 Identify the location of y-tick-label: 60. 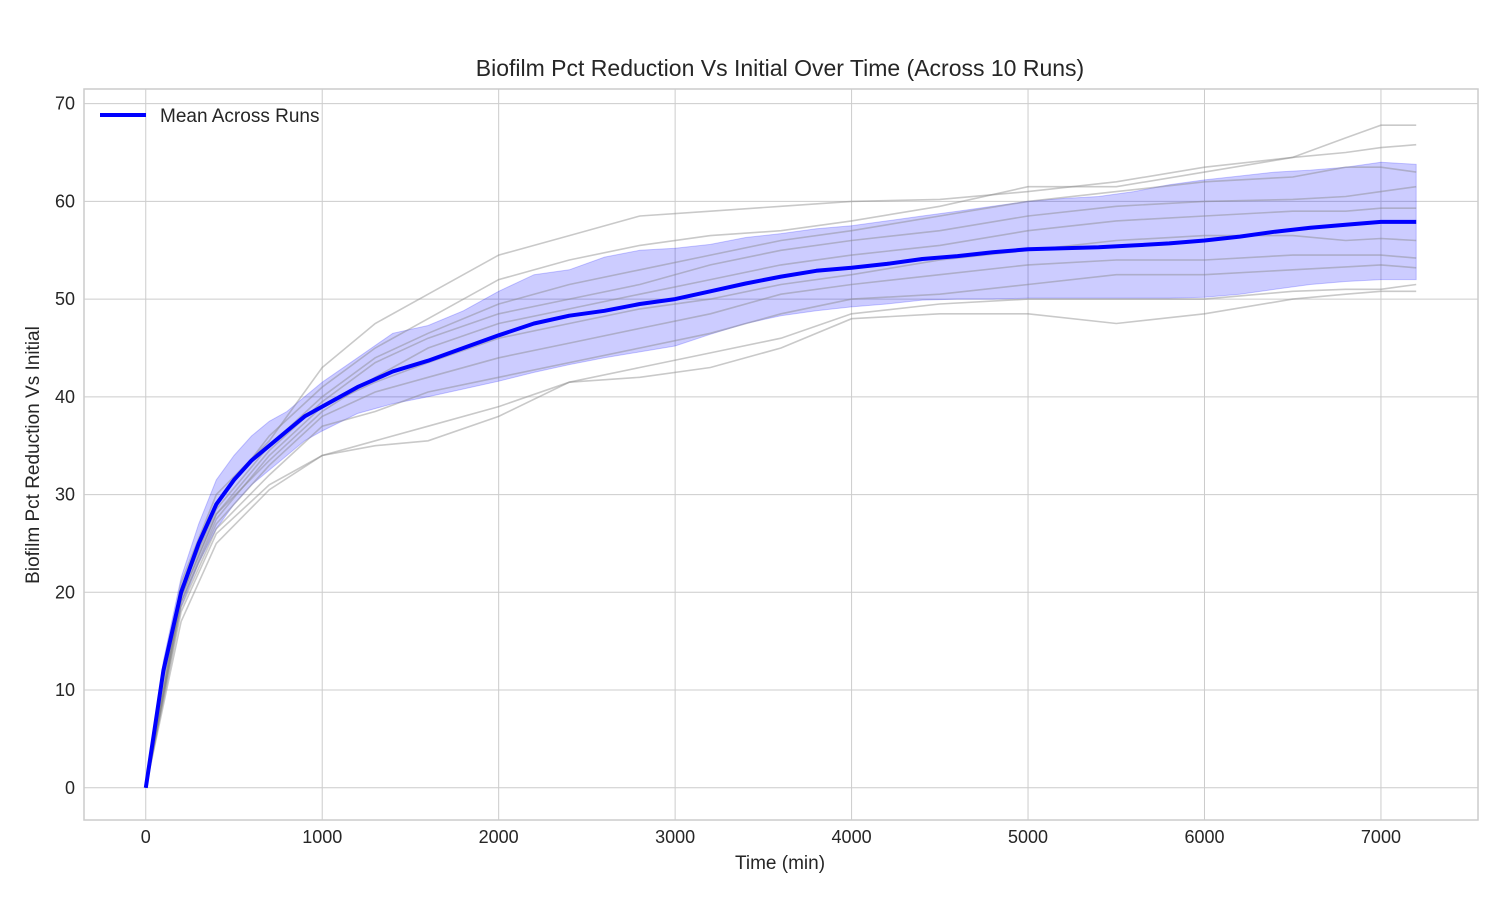
(65, 201).